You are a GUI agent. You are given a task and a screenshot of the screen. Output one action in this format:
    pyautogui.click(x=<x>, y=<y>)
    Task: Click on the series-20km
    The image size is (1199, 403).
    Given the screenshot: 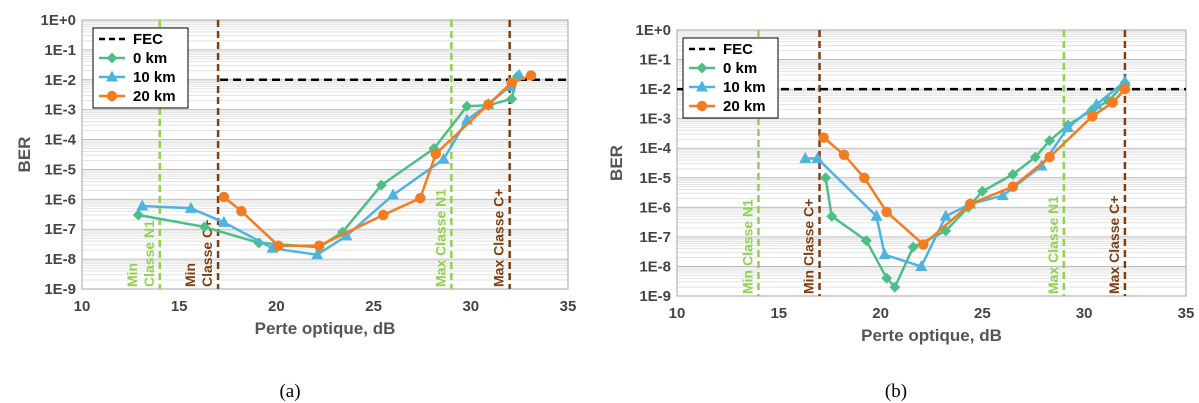 What is the action you would take?
    pyautogui.click(x=377, y=160)
    